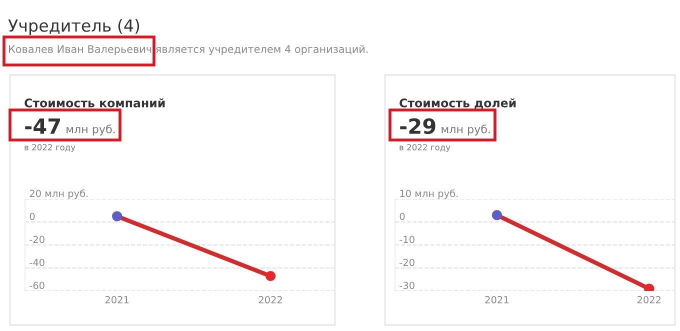 The width and height of the screenshot is (680, 331). Describe the element at coordinates (59, 194) in the screenshot. I see `y-tick-label: 20 млн руб.` at that location.